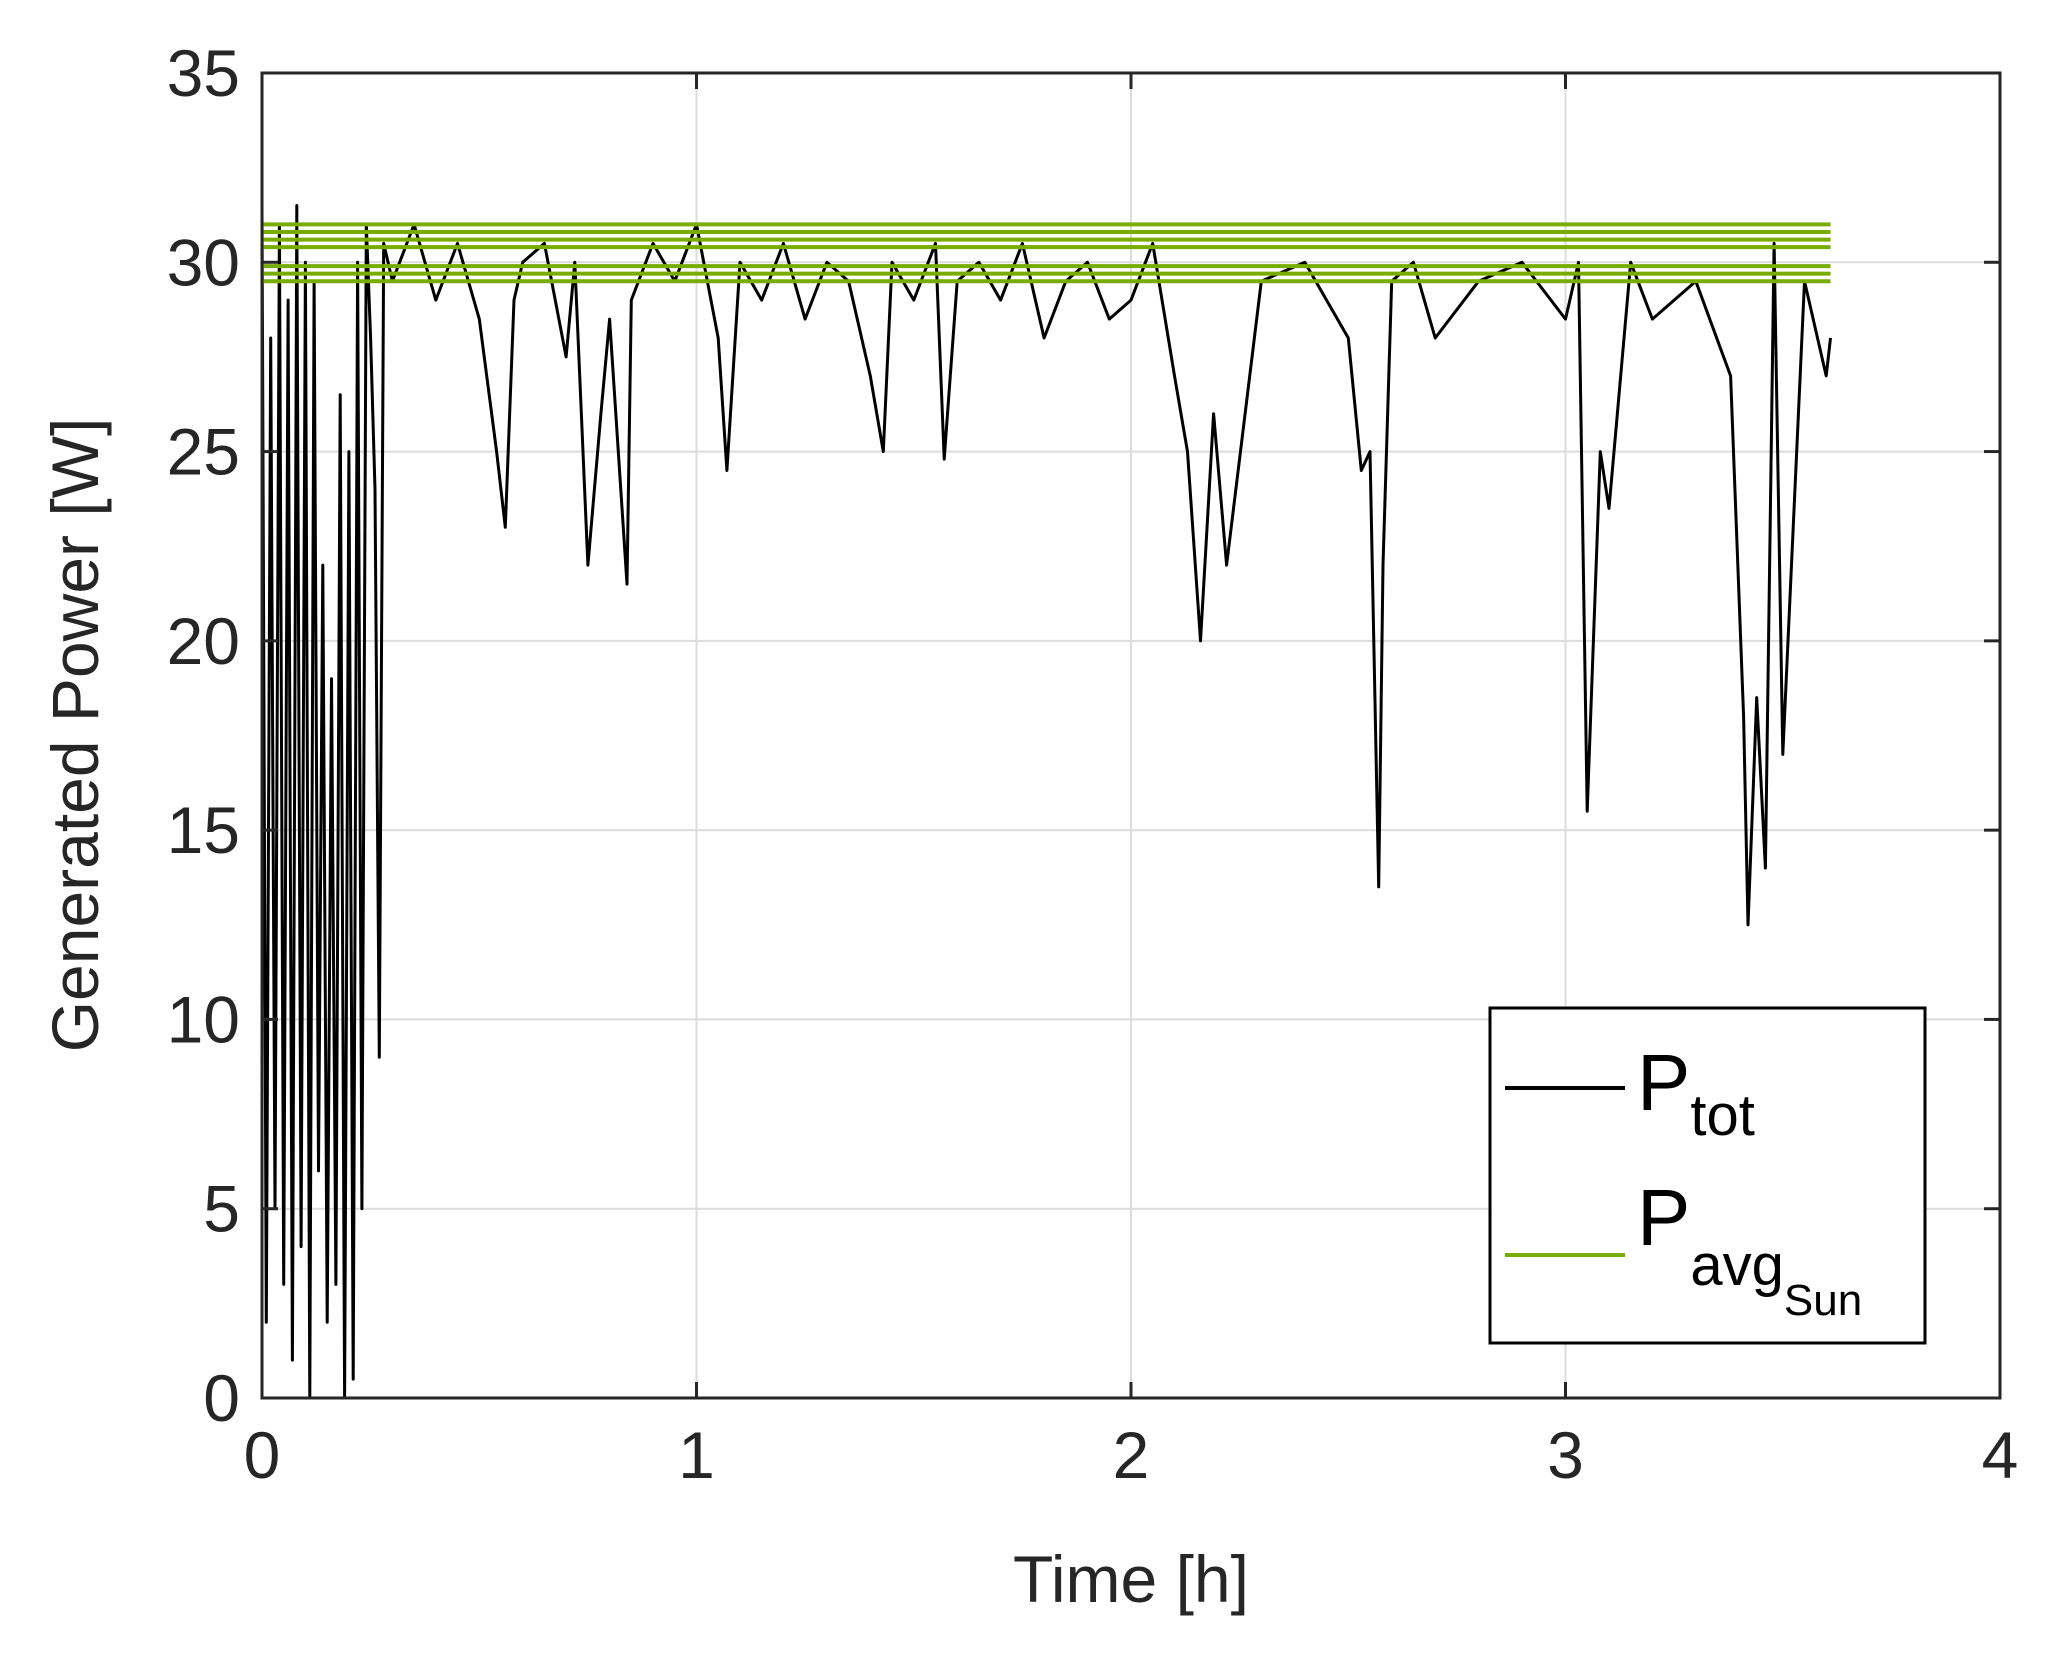  I want to click on x-axis-label: Time [h], so click(1131, 1579).